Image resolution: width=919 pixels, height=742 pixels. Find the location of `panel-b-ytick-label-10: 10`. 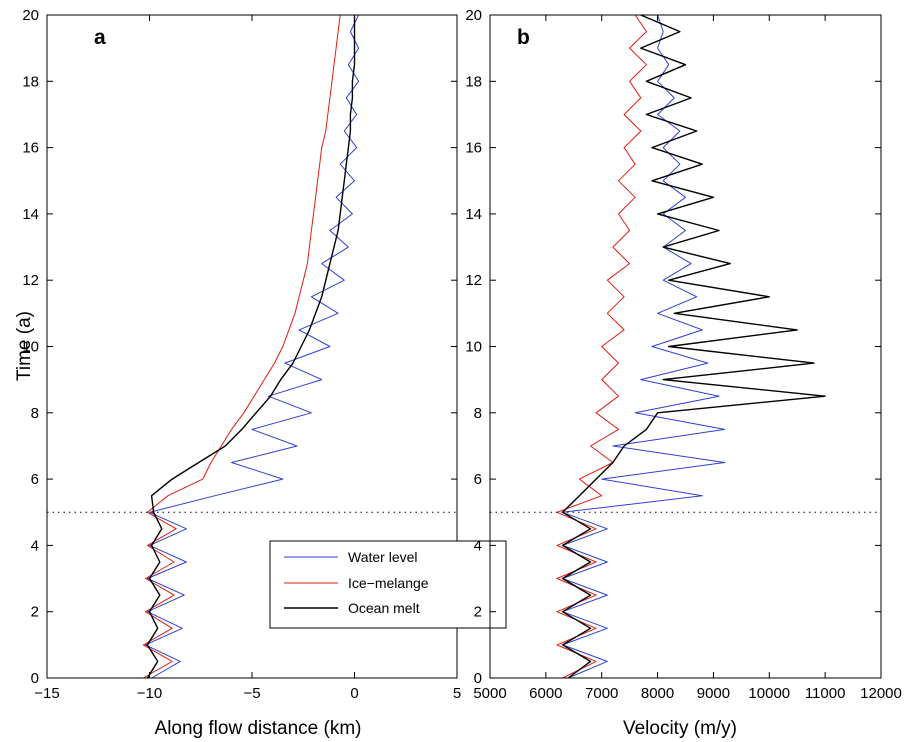

panel-b-ytick-label-10: 10 is located at coordinates (473, 347).